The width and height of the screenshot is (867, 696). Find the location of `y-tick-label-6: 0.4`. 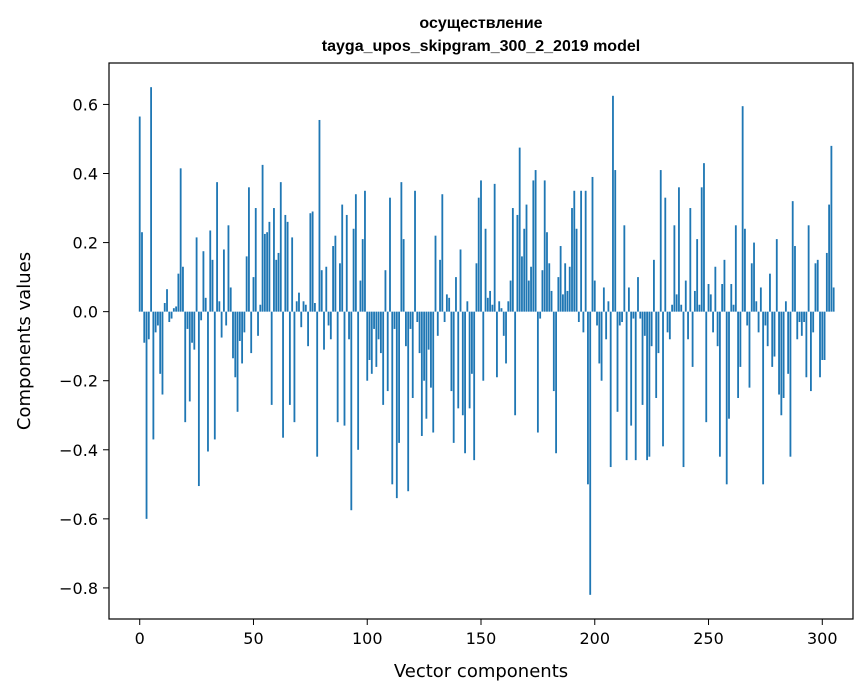

y-tick-label-6: 0.4 is located at coordinates (85, 174).